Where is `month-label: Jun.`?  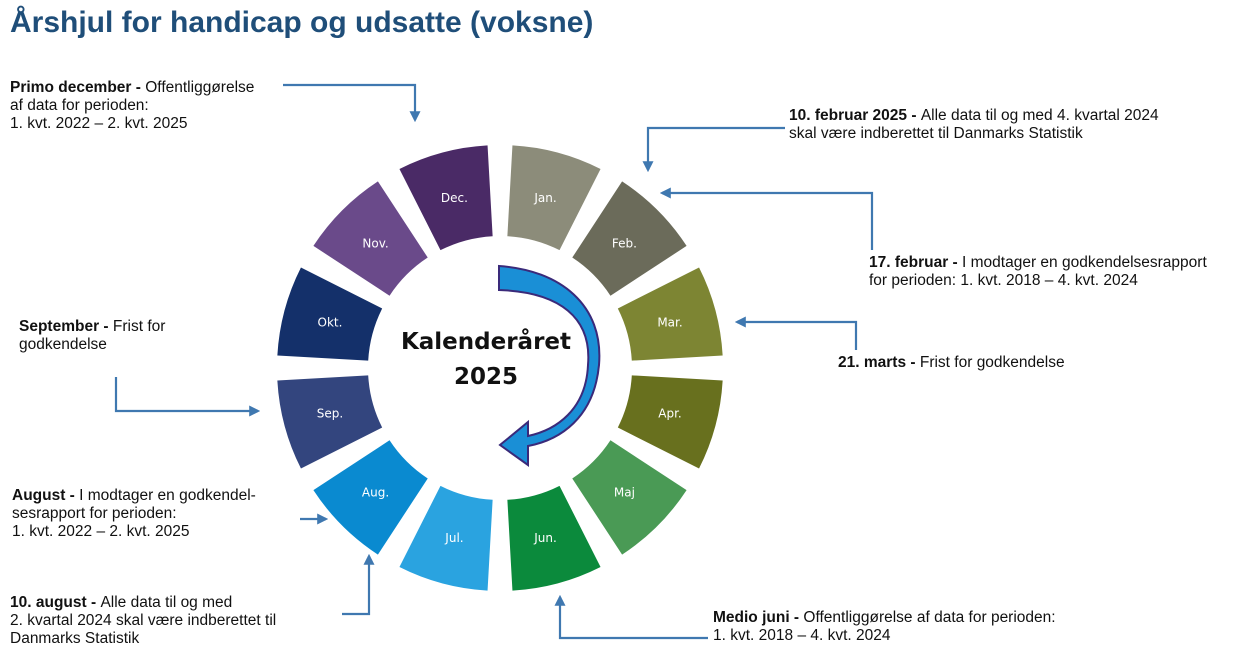
month-label: Jun. is located at coordinates (545, 538).